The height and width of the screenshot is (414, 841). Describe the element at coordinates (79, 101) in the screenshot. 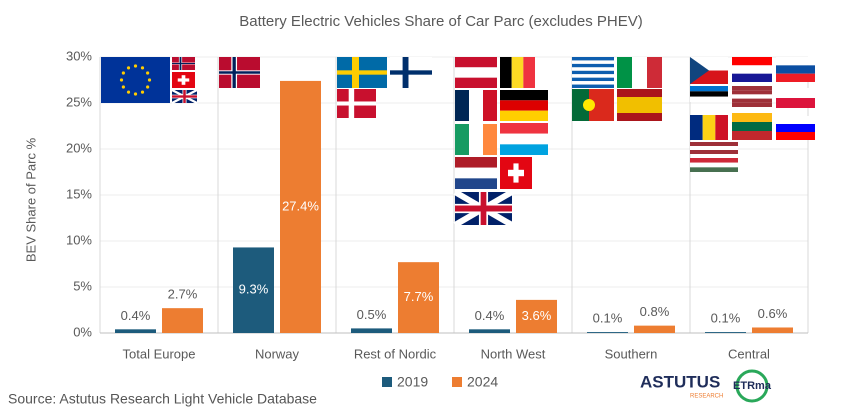

I see `y-tick-label: 25%` at that location.